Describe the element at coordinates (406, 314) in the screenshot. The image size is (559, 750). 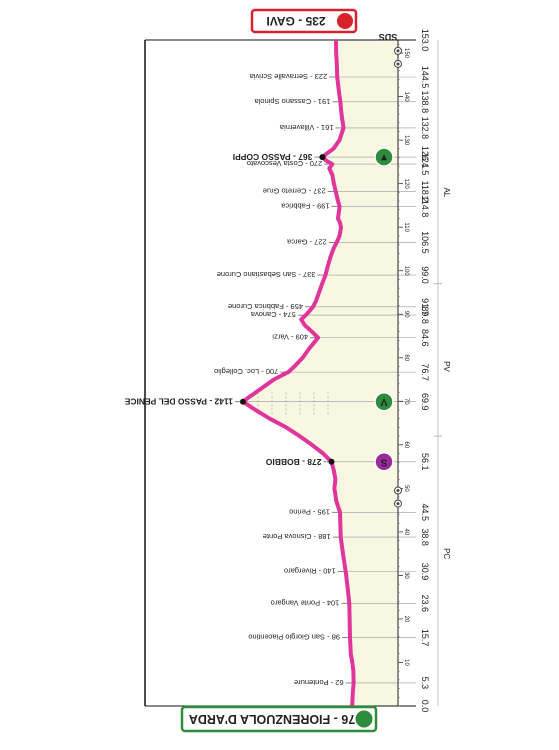
I see `km-tick-label: 90` at that location.